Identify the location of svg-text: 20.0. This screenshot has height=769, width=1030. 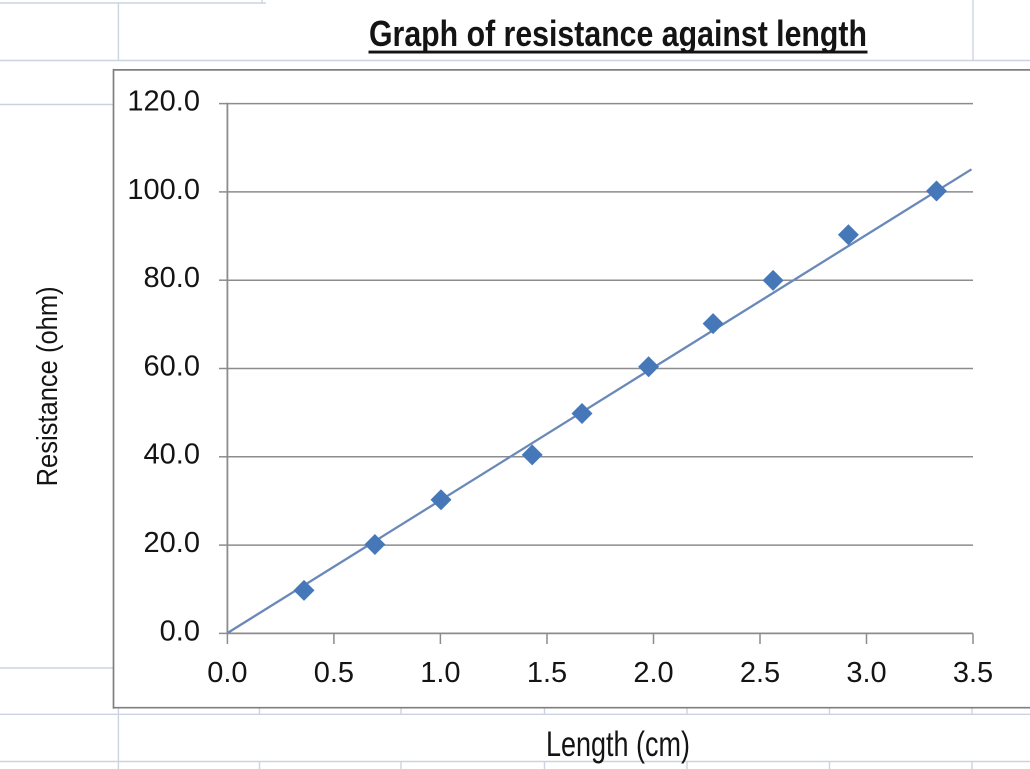
(172, 543).